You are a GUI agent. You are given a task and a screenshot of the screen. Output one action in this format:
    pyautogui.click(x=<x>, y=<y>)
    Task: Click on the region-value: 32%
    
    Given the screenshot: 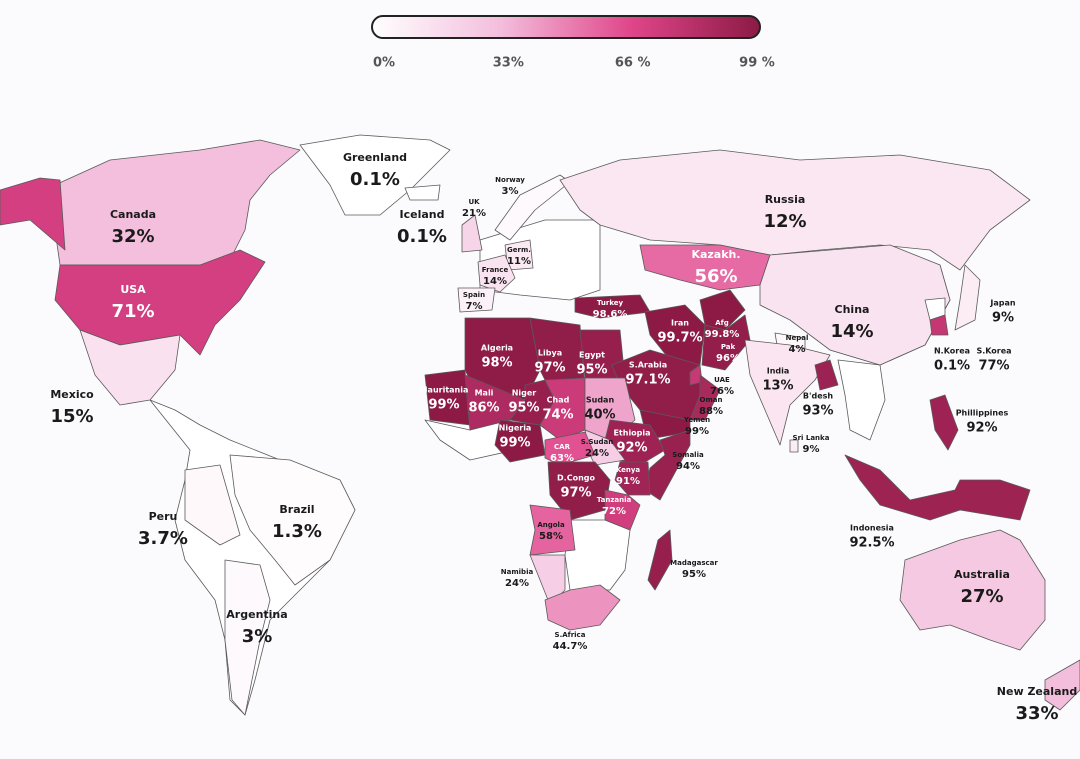 What is the action you would take?
    pyautogui.click(x=132, y=236)
    